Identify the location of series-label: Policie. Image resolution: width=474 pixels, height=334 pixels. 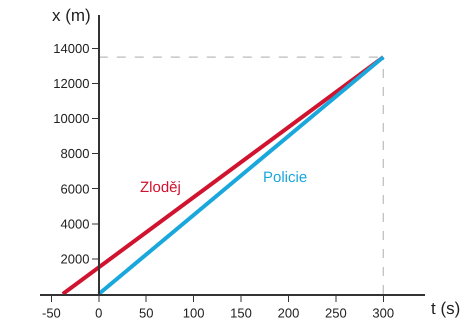
(285, 177).